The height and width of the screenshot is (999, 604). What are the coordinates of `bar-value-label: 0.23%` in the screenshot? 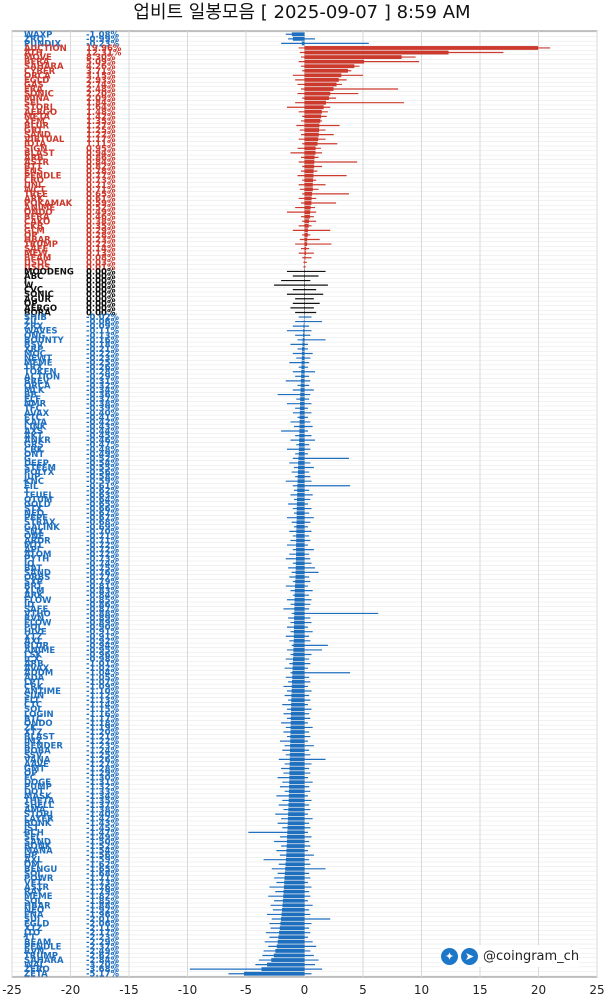 It's located at (101, 240).